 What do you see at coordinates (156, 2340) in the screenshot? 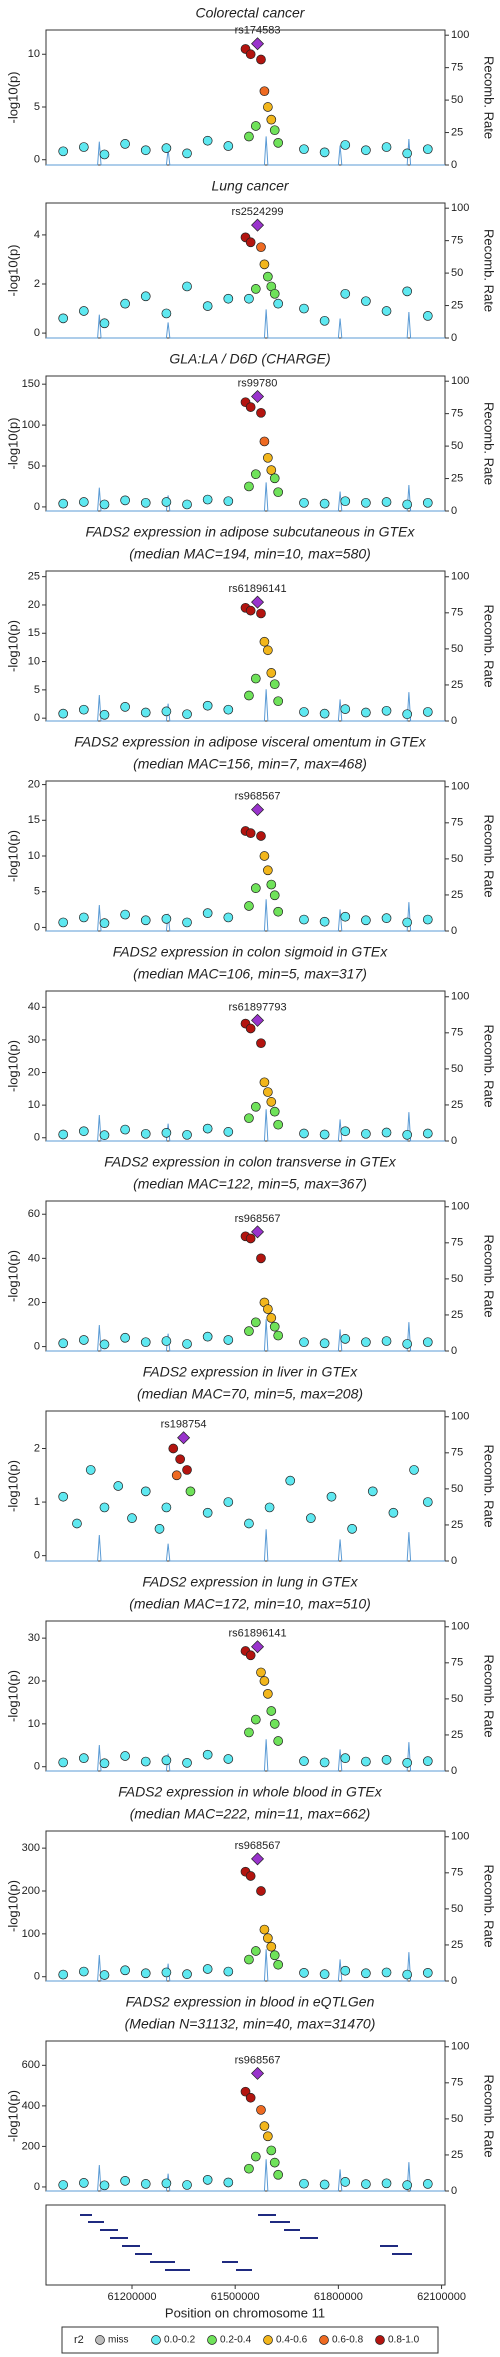
I see `legend-swatch` at bounding box center [156, 2340].